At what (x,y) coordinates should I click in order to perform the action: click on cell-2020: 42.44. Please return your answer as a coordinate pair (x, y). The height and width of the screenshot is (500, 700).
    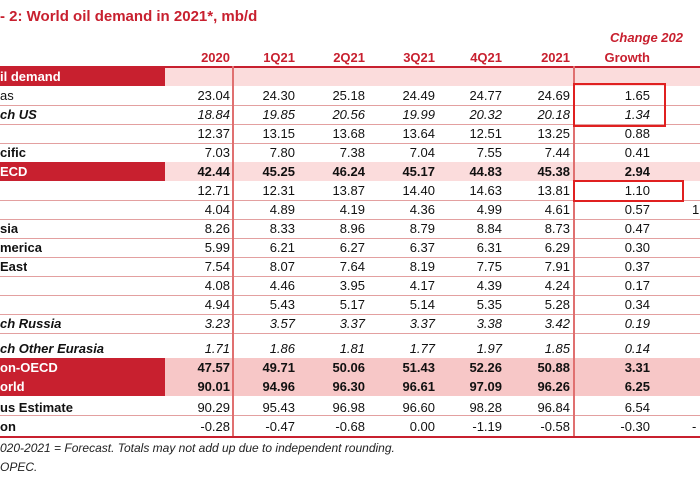
    Looking at the image, I should click on (213, 171).